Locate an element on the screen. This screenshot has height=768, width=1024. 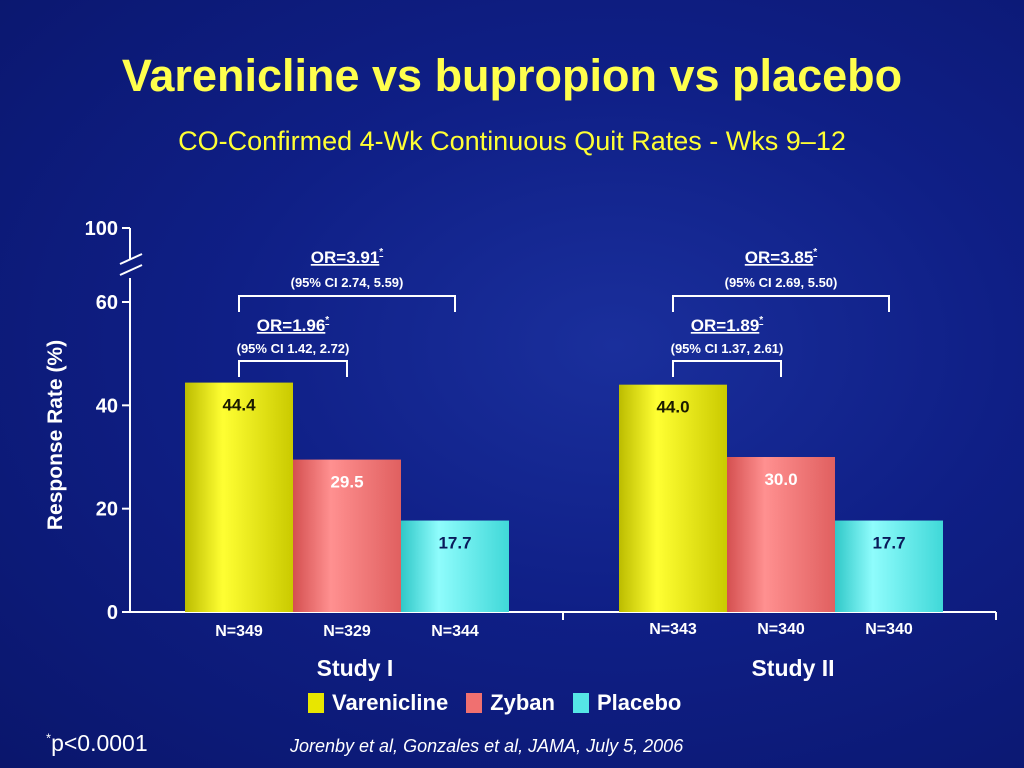
bar-value-label: 30.0 is located at coordinates (780, 479).